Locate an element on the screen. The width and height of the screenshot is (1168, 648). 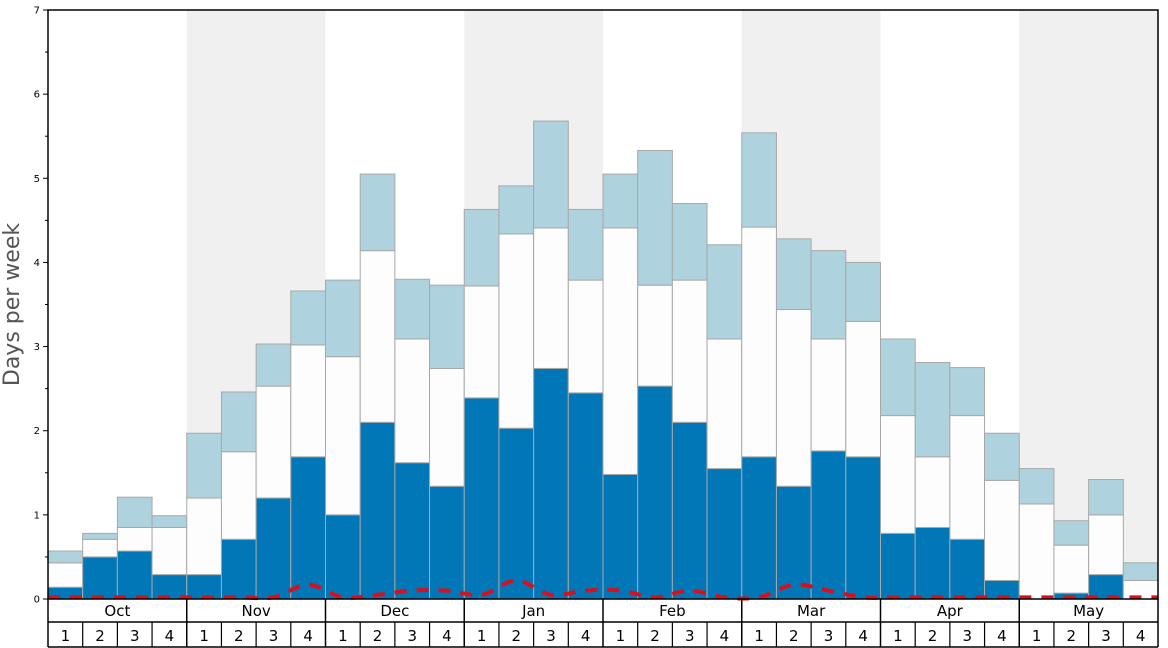
y-tick-label: 1 is located at coordinates (37, 515).